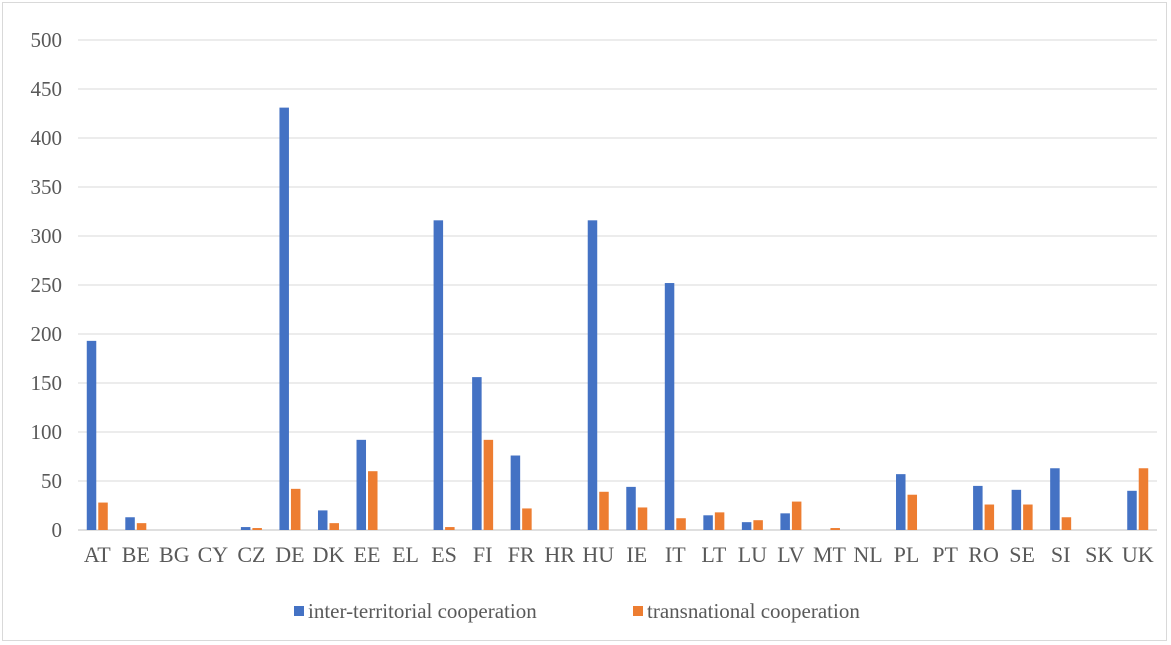 The width and height of the screenshot is (1171, 645). What do you see at coordinates (47, 432) in the screenshot?
I see `y-tick-label: 100` at bounding box center [47, 432].